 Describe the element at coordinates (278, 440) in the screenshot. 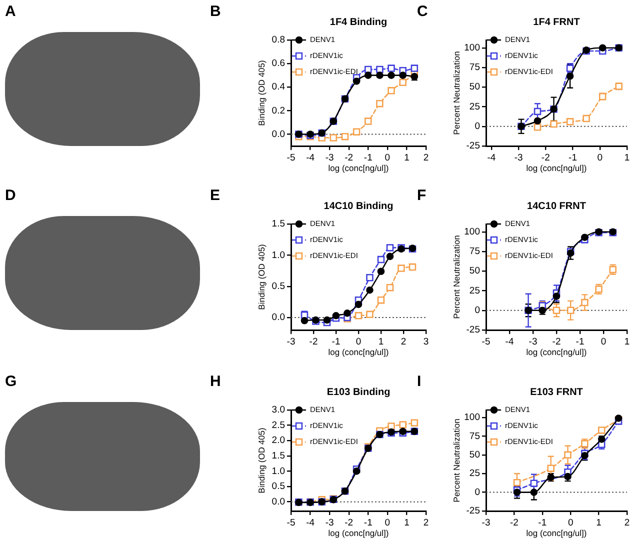

I see `y-tick-label: 2.0` at that location.